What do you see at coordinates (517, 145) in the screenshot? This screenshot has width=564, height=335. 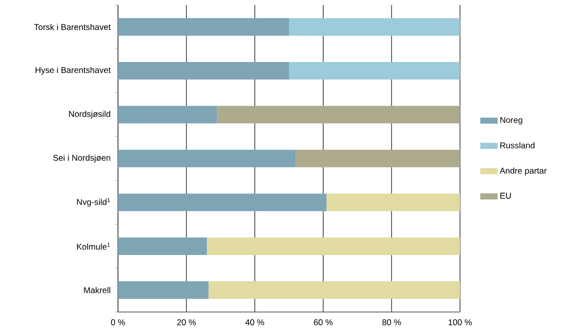 I see `legend-label: Russland` at bounding box center [517, 145].